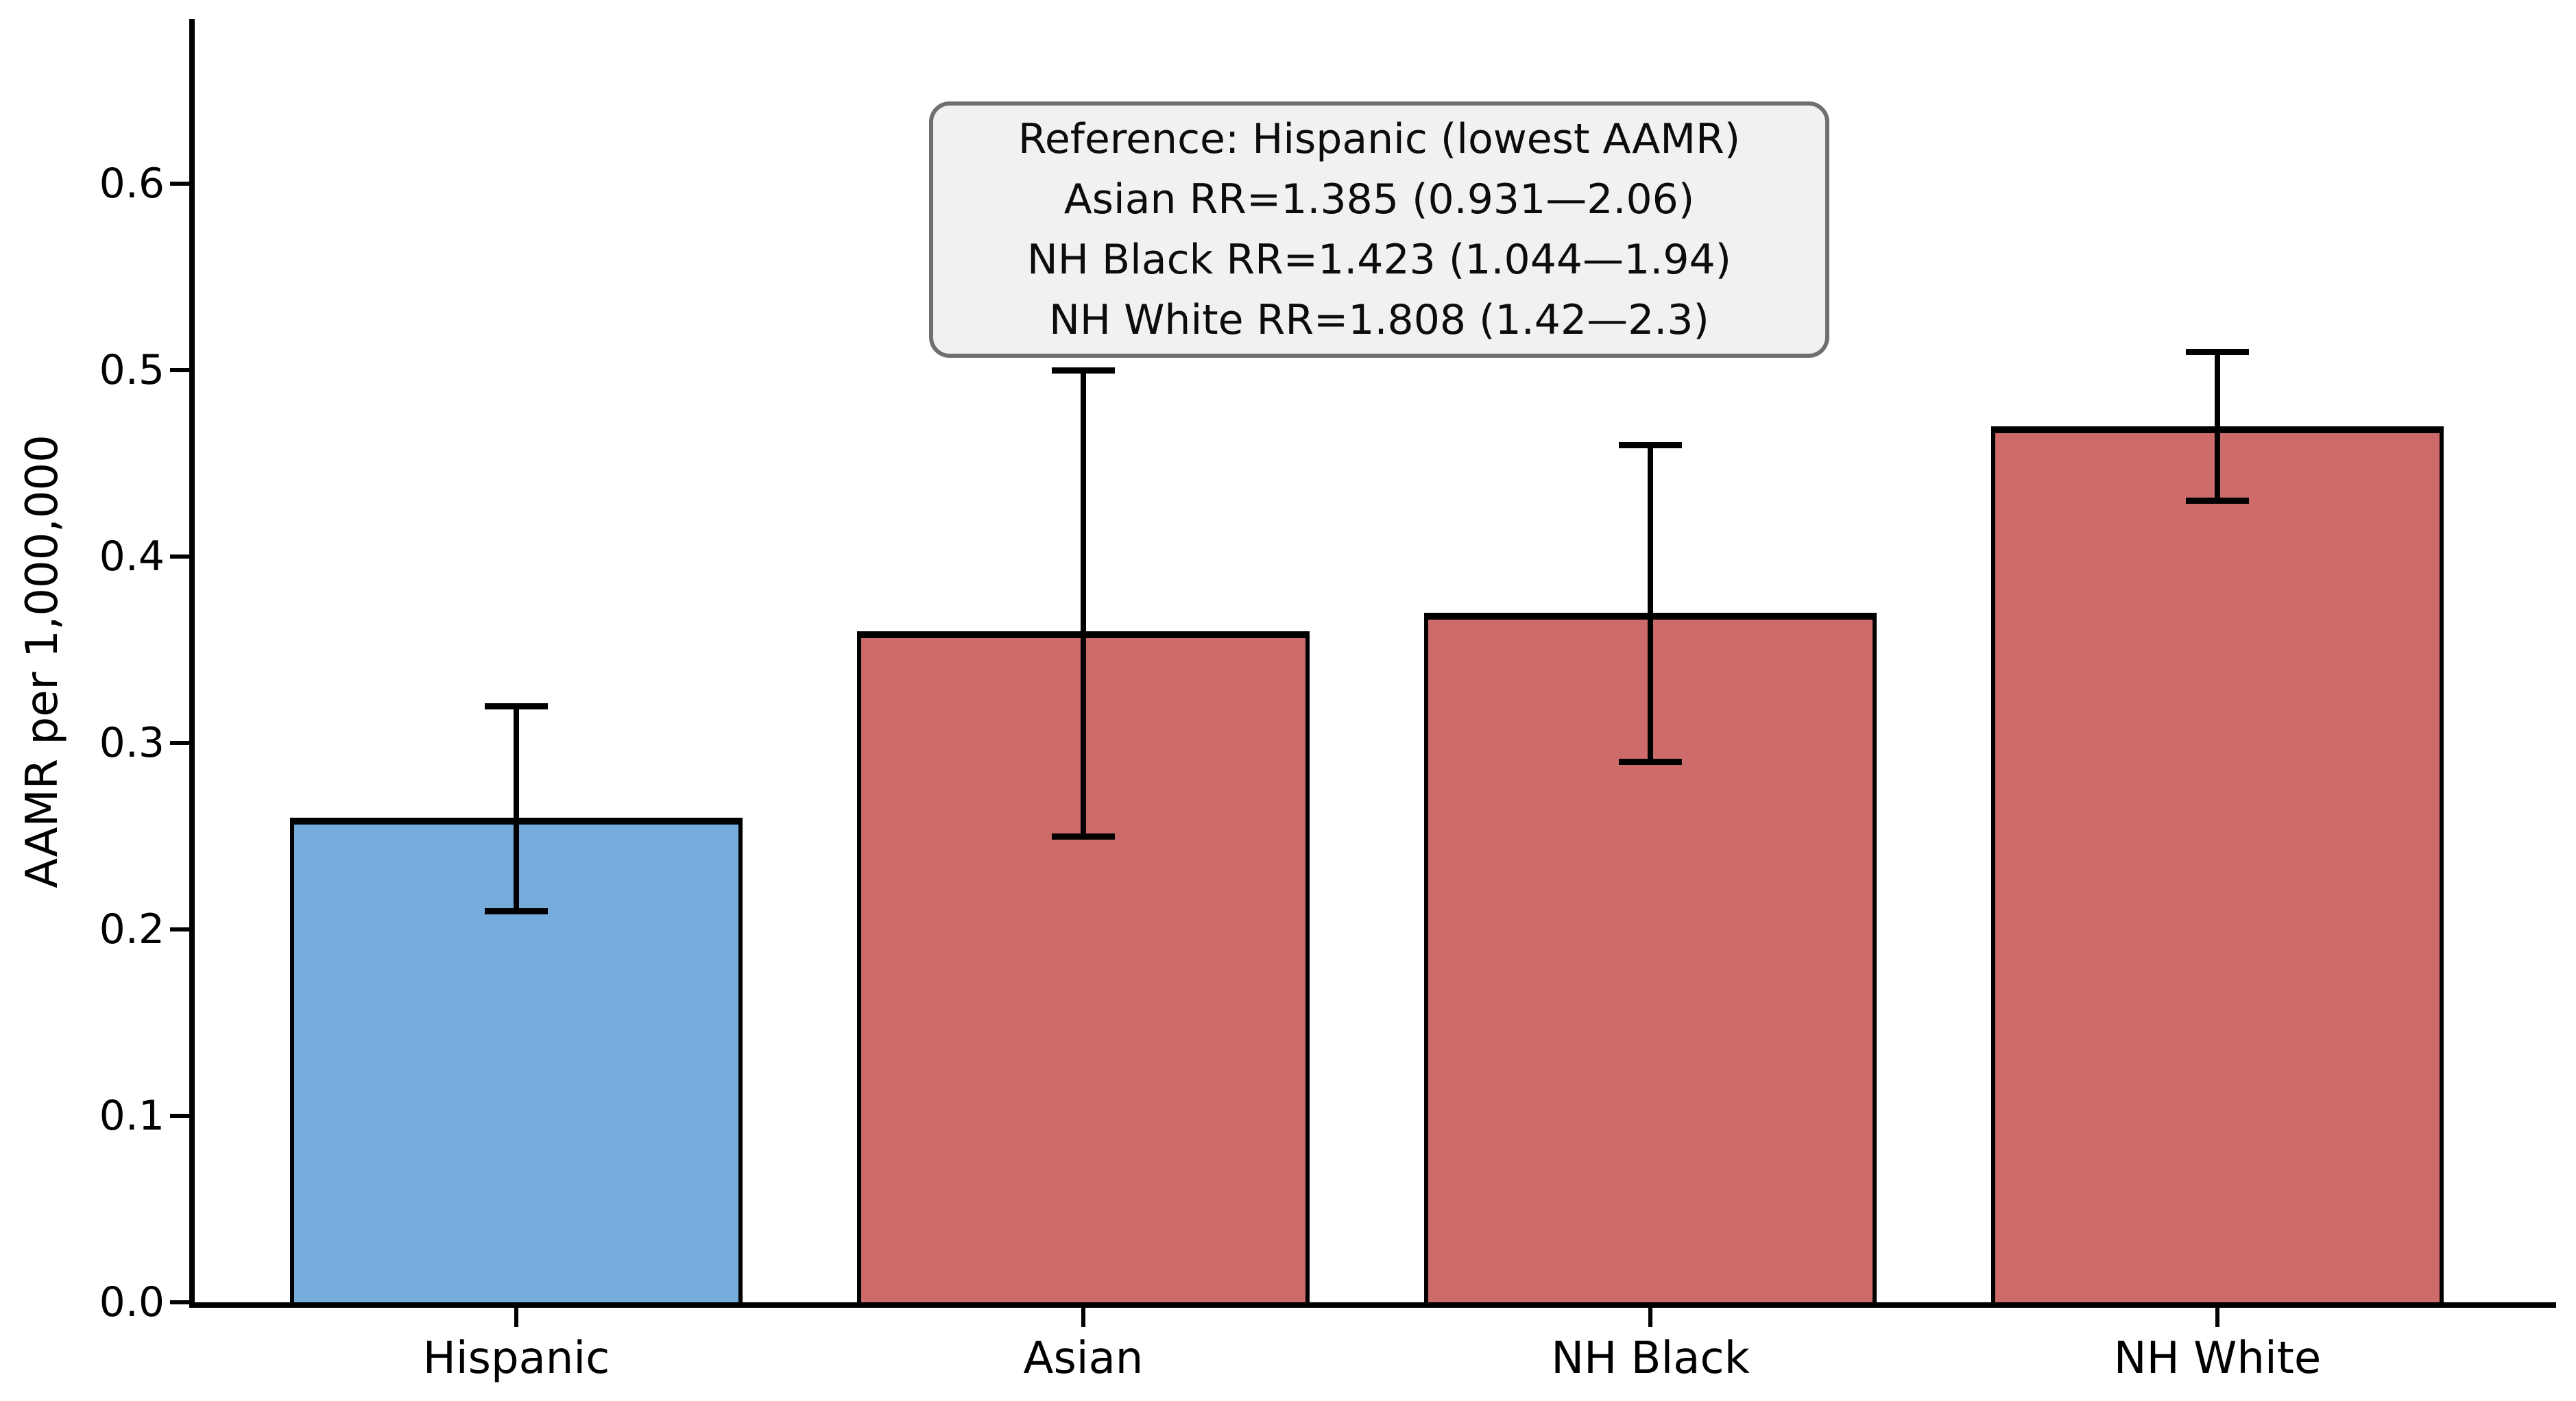  Describe the element at coordinates (2218, 867) in the screenshot. I see `bar-nh-white` at that location.